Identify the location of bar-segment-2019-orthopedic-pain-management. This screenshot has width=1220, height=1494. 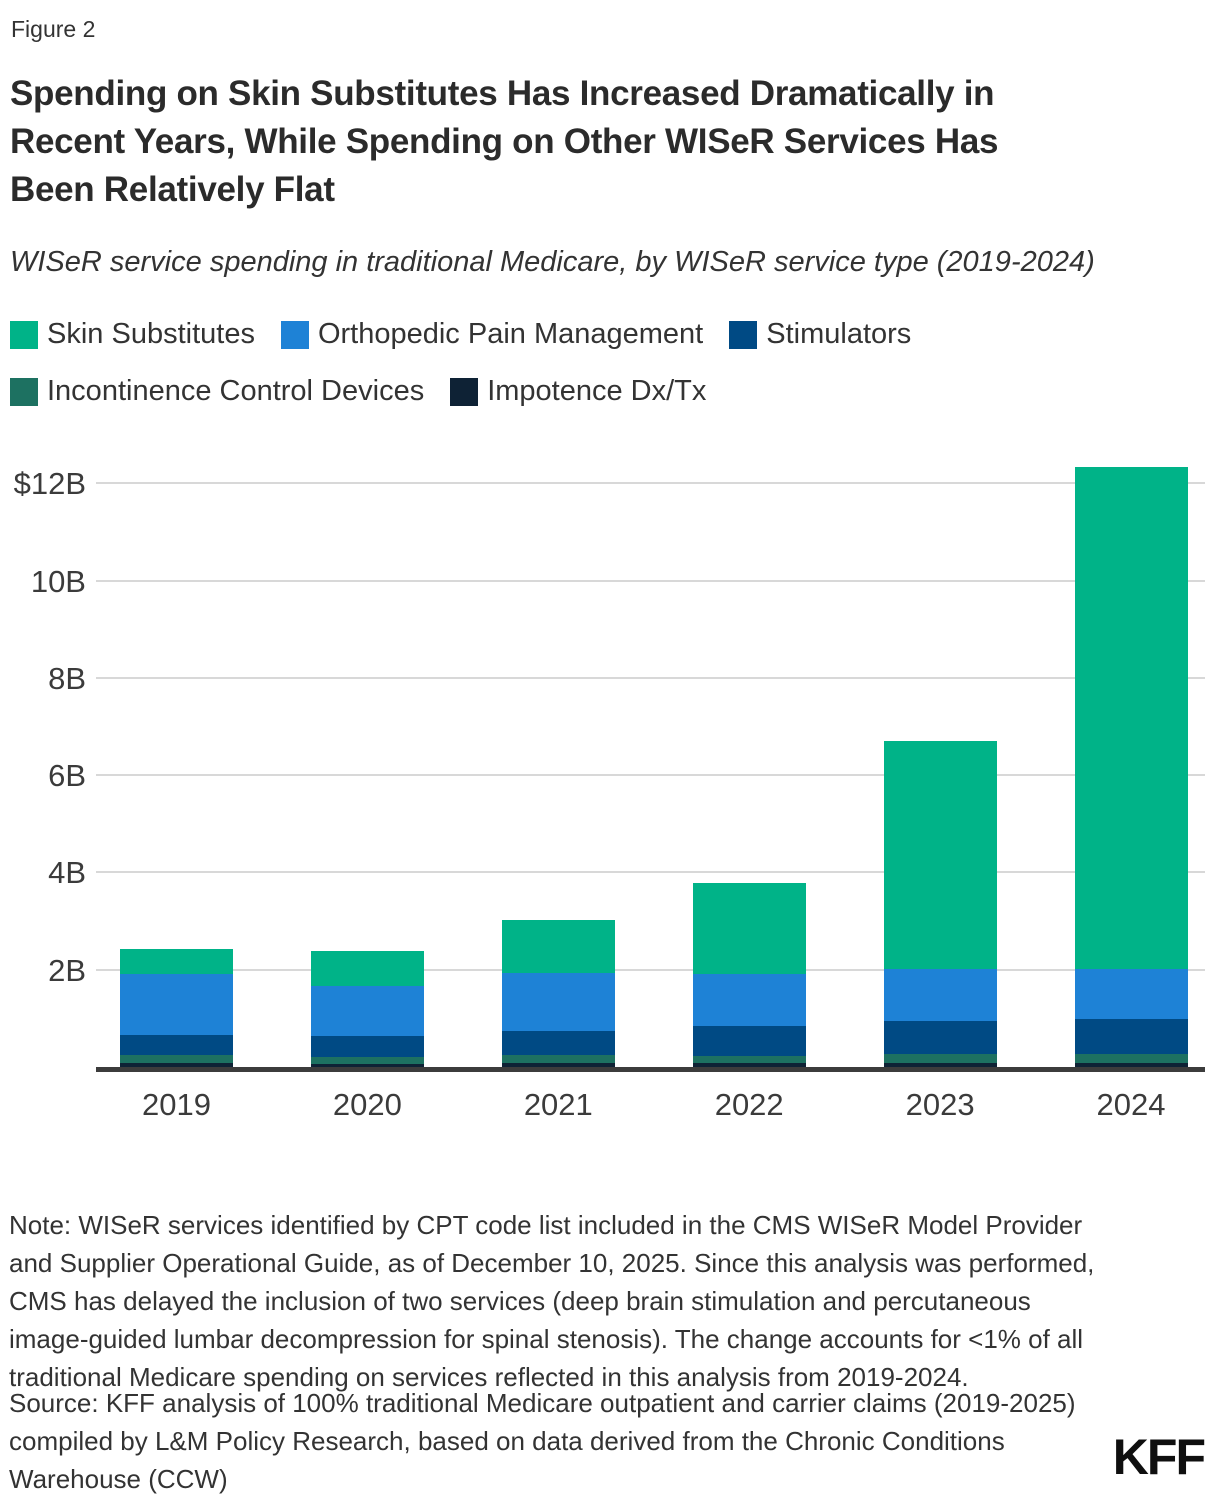
(176, 1004).